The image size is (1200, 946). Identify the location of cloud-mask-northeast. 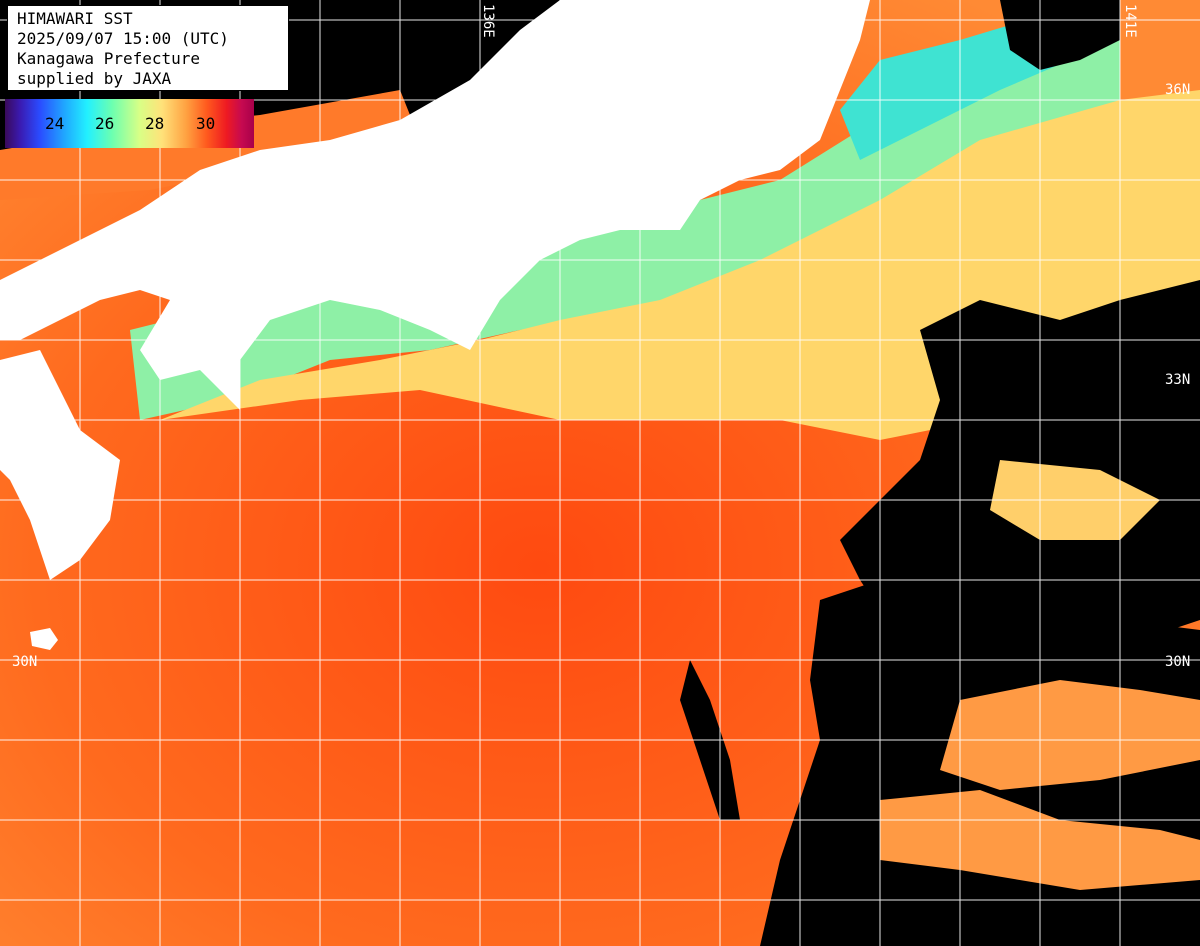
(1060, 35).